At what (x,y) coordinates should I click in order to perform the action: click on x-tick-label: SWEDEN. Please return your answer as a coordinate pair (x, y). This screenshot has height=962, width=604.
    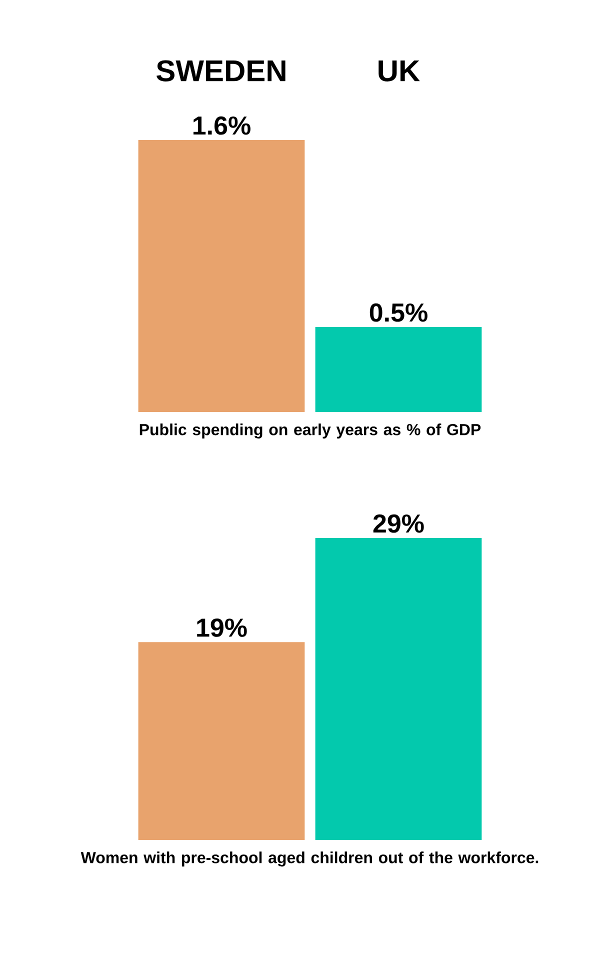
    Looking at the image, I should click on (221, 71).